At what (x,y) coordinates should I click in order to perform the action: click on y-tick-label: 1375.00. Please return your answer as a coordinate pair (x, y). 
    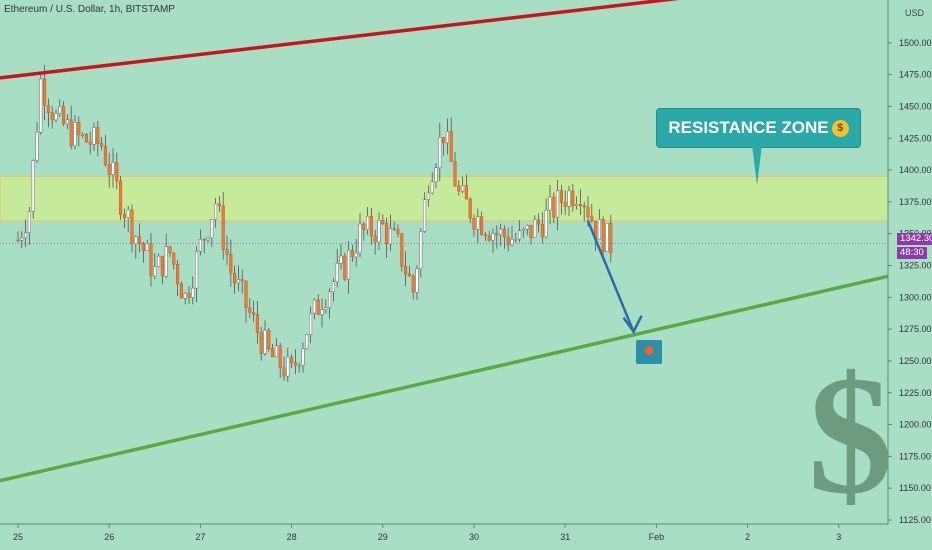
    Looking at the image, I should click on (915, 202).